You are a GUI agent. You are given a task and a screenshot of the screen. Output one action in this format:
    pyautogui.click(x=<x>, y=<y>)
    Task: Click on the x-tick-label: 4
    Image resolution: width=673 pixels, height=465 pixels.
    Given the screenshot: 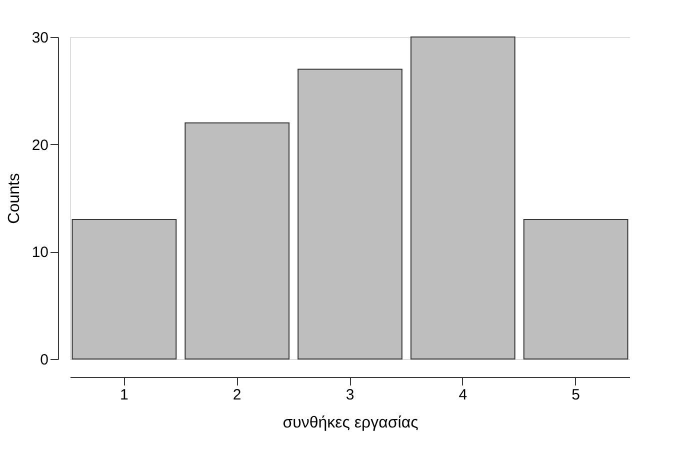 What is the action you would take?
    pyautogui.click(x=463, y=395)
    